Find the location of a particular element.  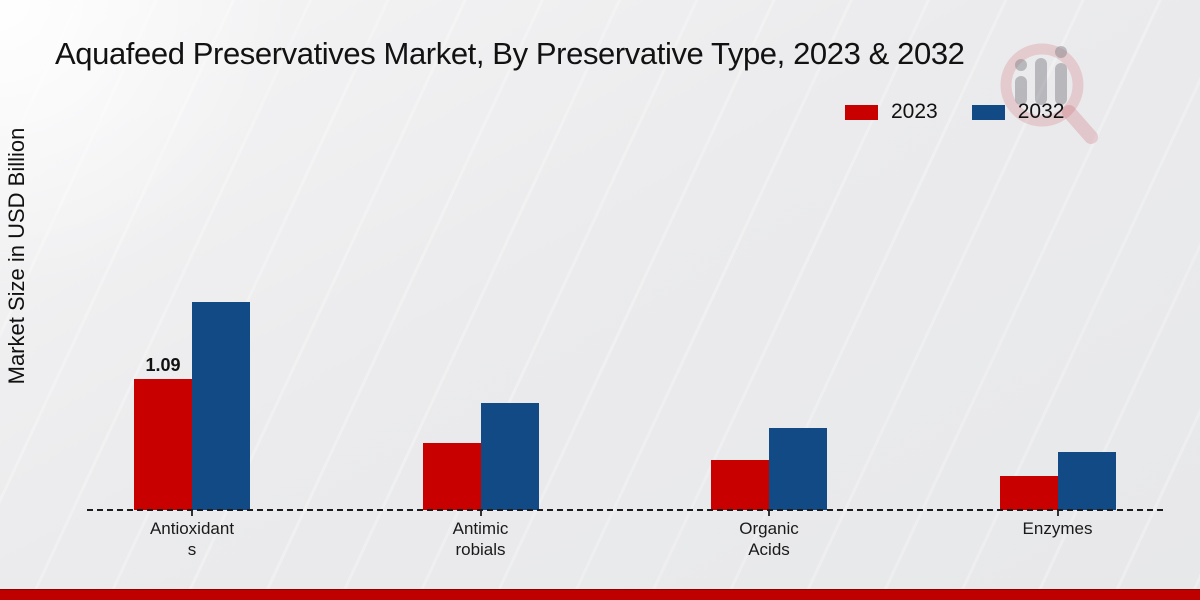

legend-item-2023: 2023 is located at coordinates (891, 112).